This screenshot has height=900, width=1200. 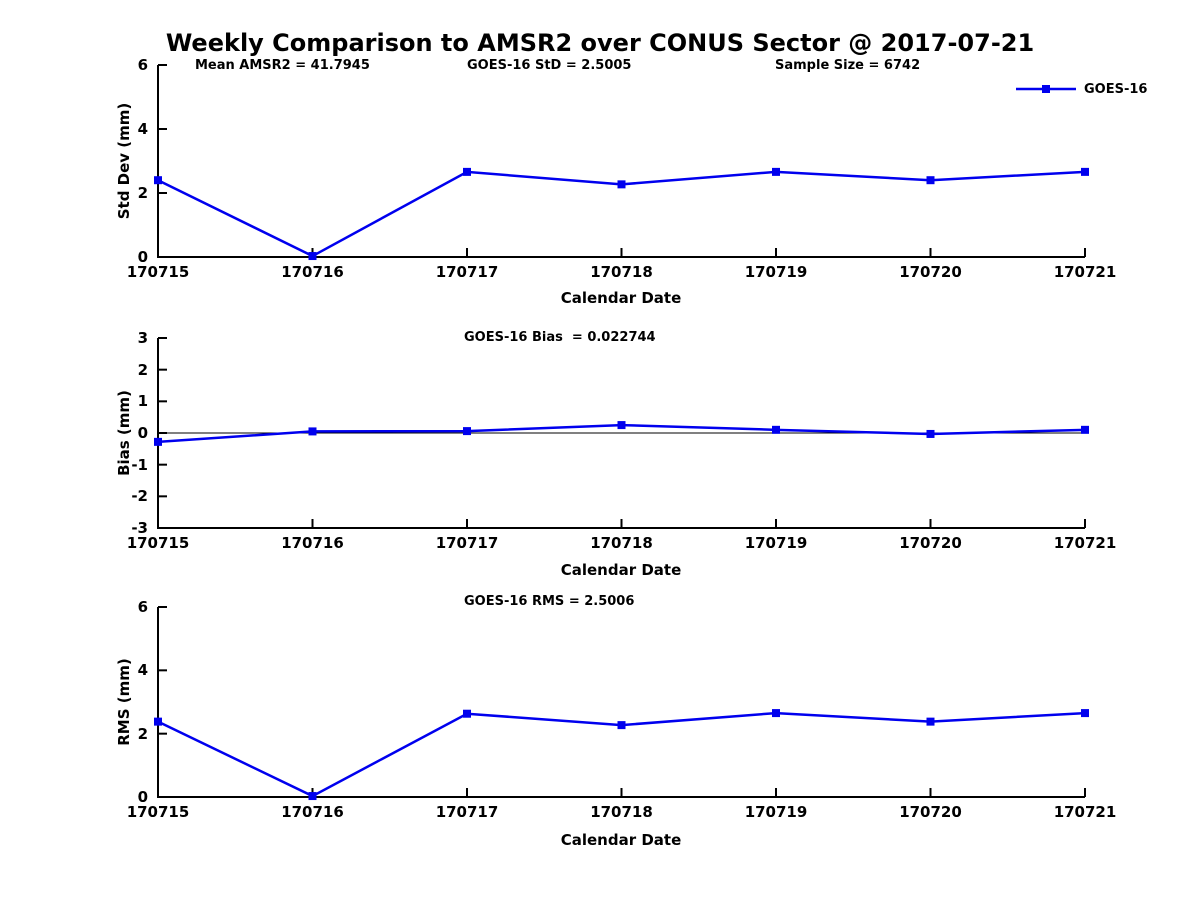 I want to click on y-tick-label: -3, so click(x=139, y=528).